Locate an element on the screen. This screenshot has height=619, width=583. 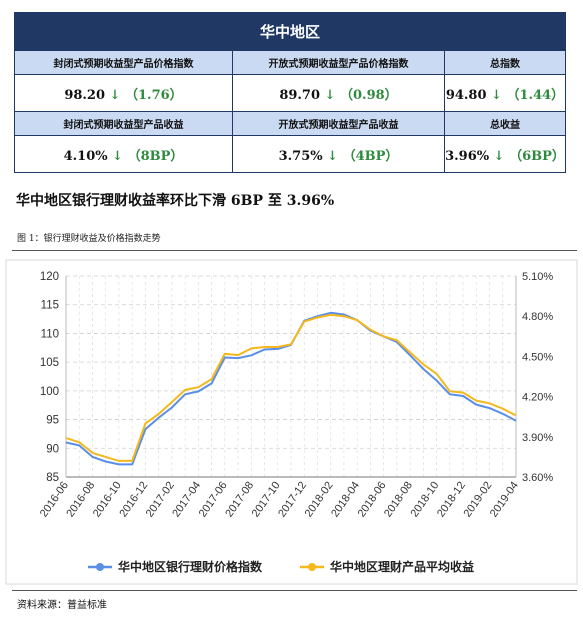
value-closed-index: 98.20 ↓ （1.76） is located at coordinates (123, 93).